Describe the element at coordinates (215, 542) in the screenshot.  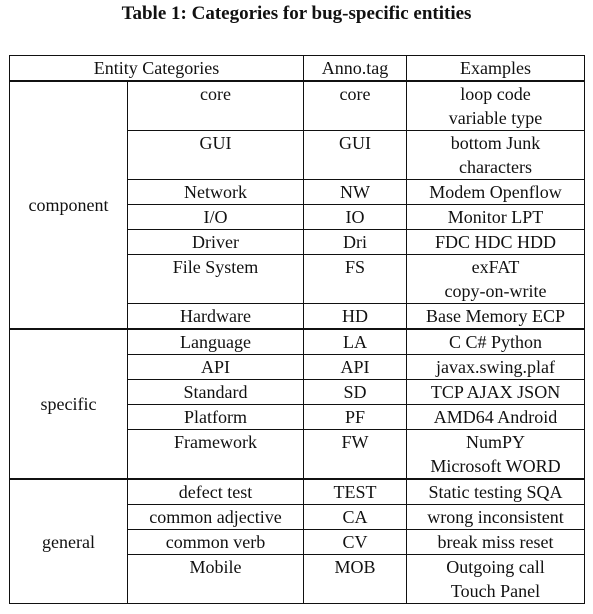
I see `category-cell: common verb` at that location.